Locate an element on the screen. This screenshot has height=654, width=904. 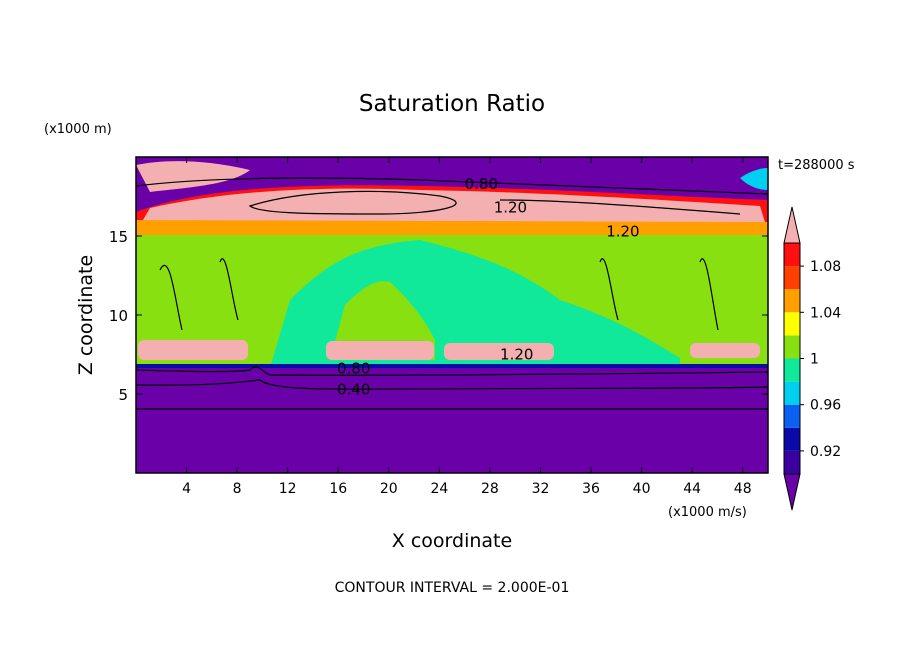
y-tick-label: 10 is located at coordinates (118, 316).